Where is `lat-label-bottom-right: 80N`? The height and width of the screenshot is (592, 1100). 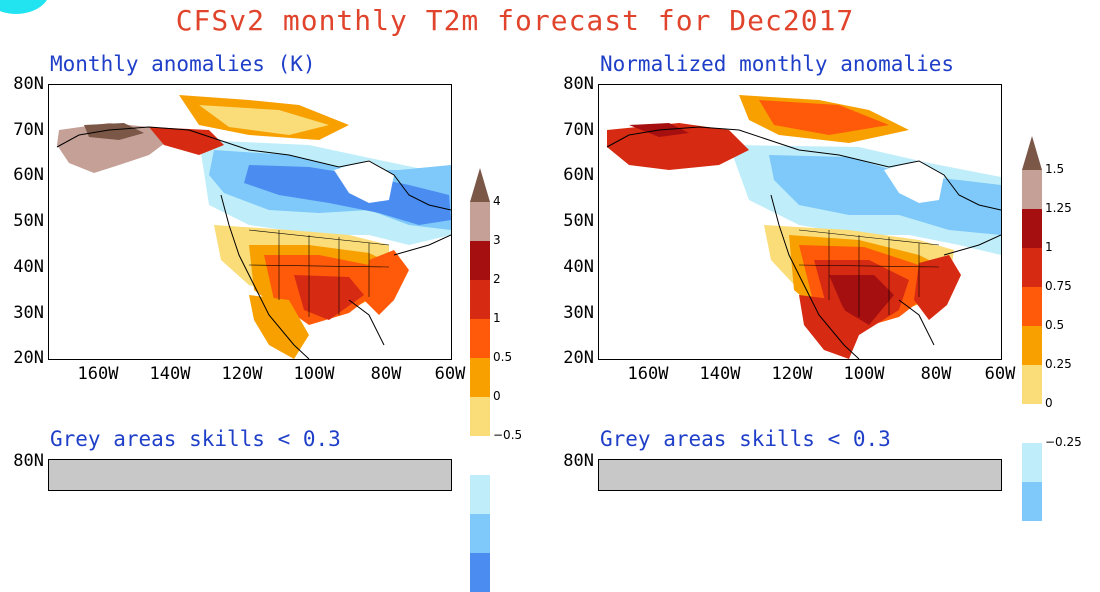 lat-label-bottom-right: 80N is located at coordinates (578, 461).